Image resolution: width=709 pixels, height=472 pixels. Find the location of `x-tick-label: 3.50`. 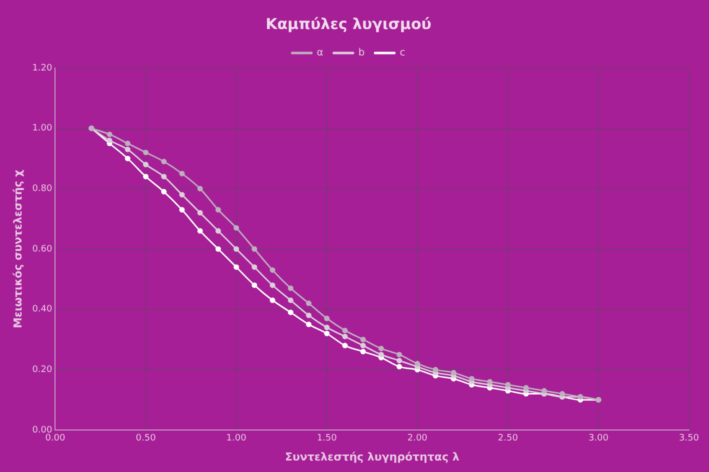

x-tick-label: 3.50 is located at coordinates (689, 439).